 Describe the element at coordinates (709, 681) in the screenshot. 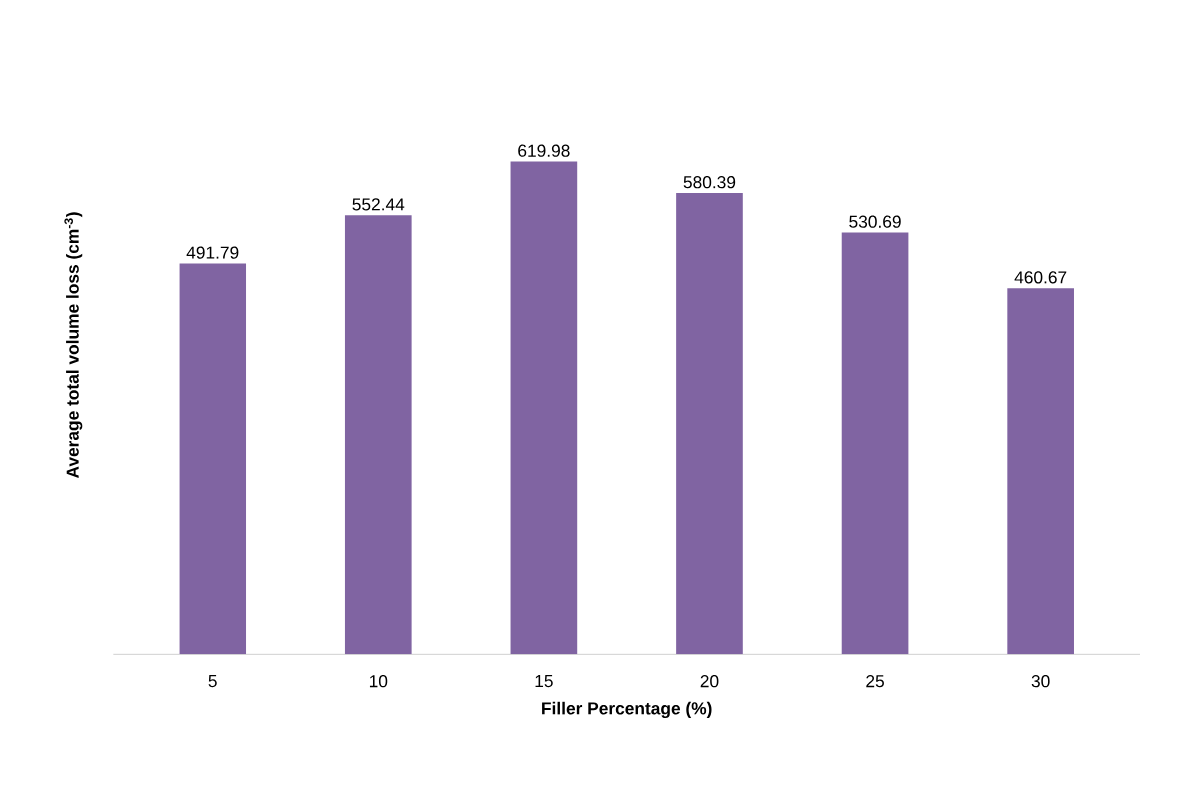

I see `x-tick-label: 20` at that location.